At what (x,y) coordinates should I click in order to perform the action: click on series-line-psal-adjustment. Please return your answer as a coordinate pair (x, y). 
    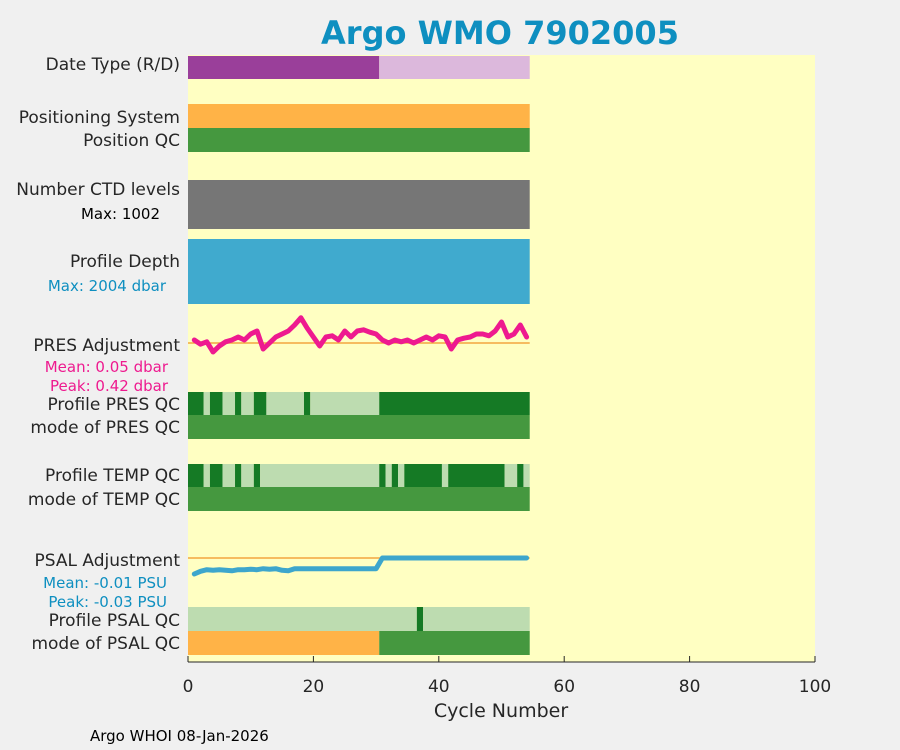
    Looking at the image, I should click on (360, 566).